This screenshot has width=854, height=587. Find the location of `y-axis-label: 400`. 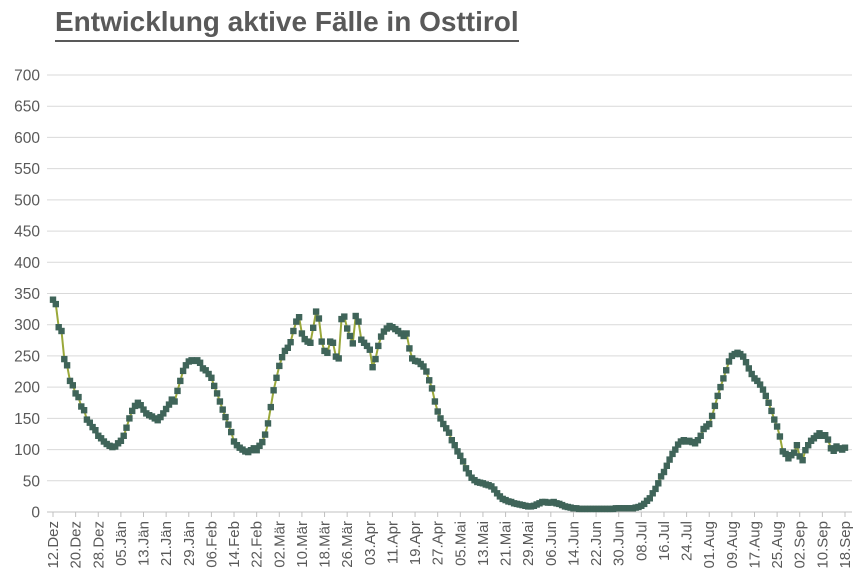

y-axis-label: 400 is located at coordinates (27, 263).